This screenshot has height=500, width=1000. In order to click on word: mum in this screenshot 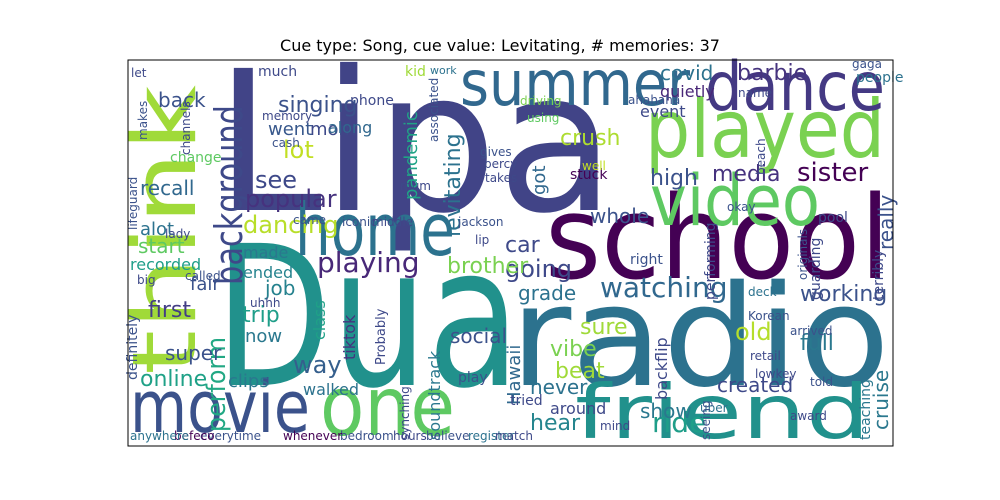, I will do `click(415, 186)`.